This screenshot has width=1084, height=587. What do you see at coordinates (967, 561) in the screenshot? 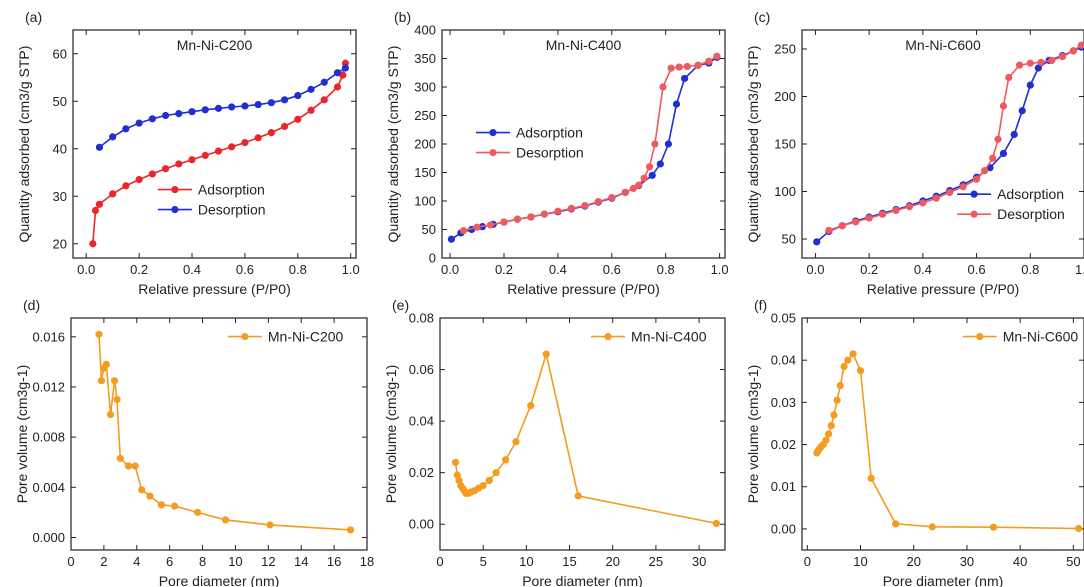
I see `x-tick-label: 30` at bounding box center [967, 561].